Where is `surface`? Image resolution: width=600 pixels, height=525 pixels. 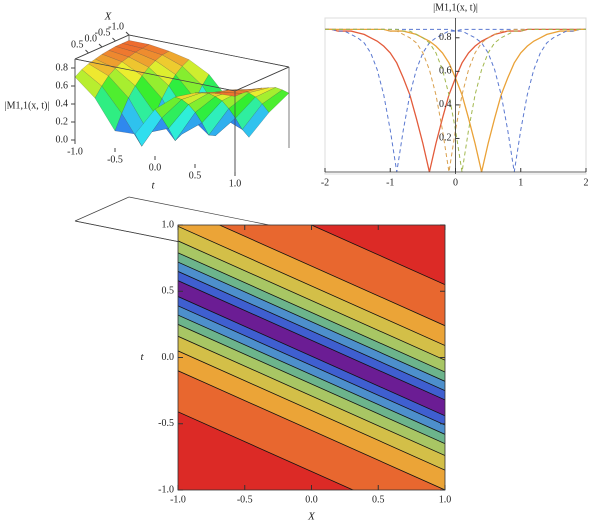 surface is located at coordinates (182, 93).